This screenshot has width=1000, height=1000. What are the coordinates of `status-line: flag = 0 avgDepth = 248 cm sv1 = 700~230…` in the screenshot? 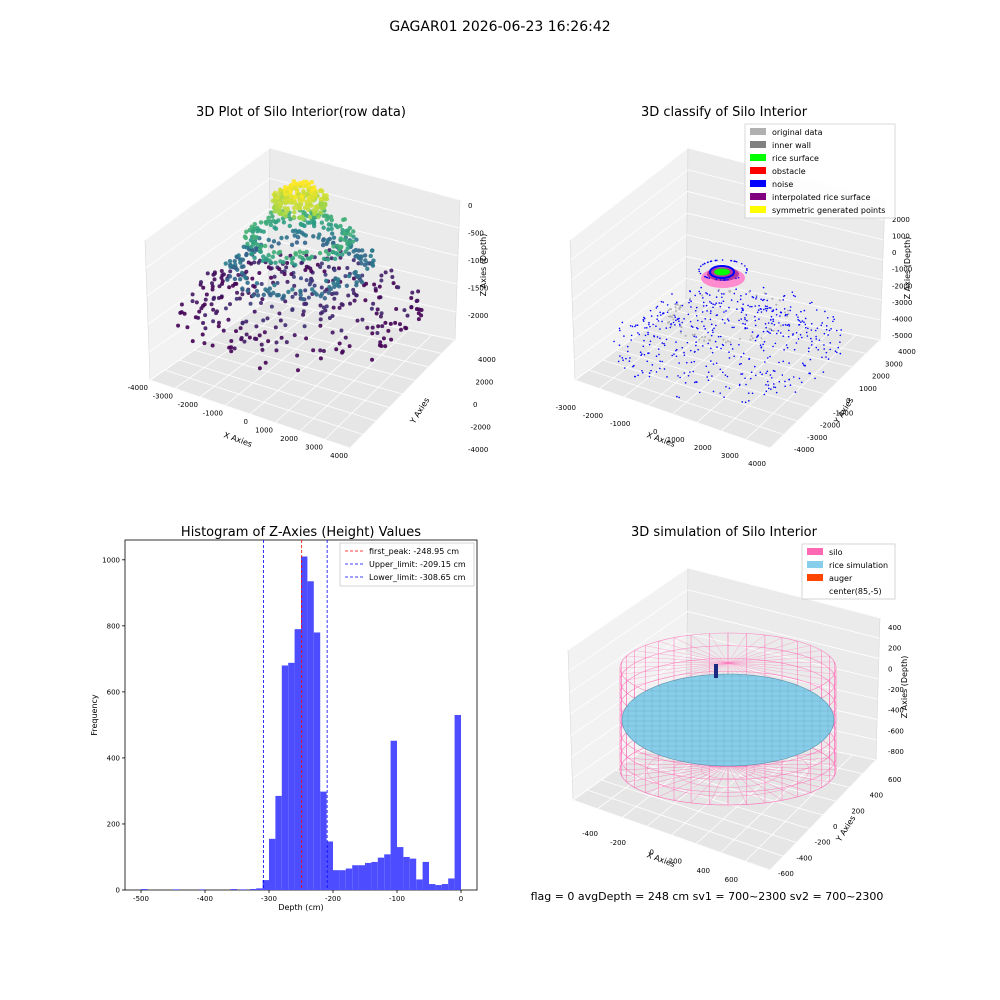 It's located at (707, 896).